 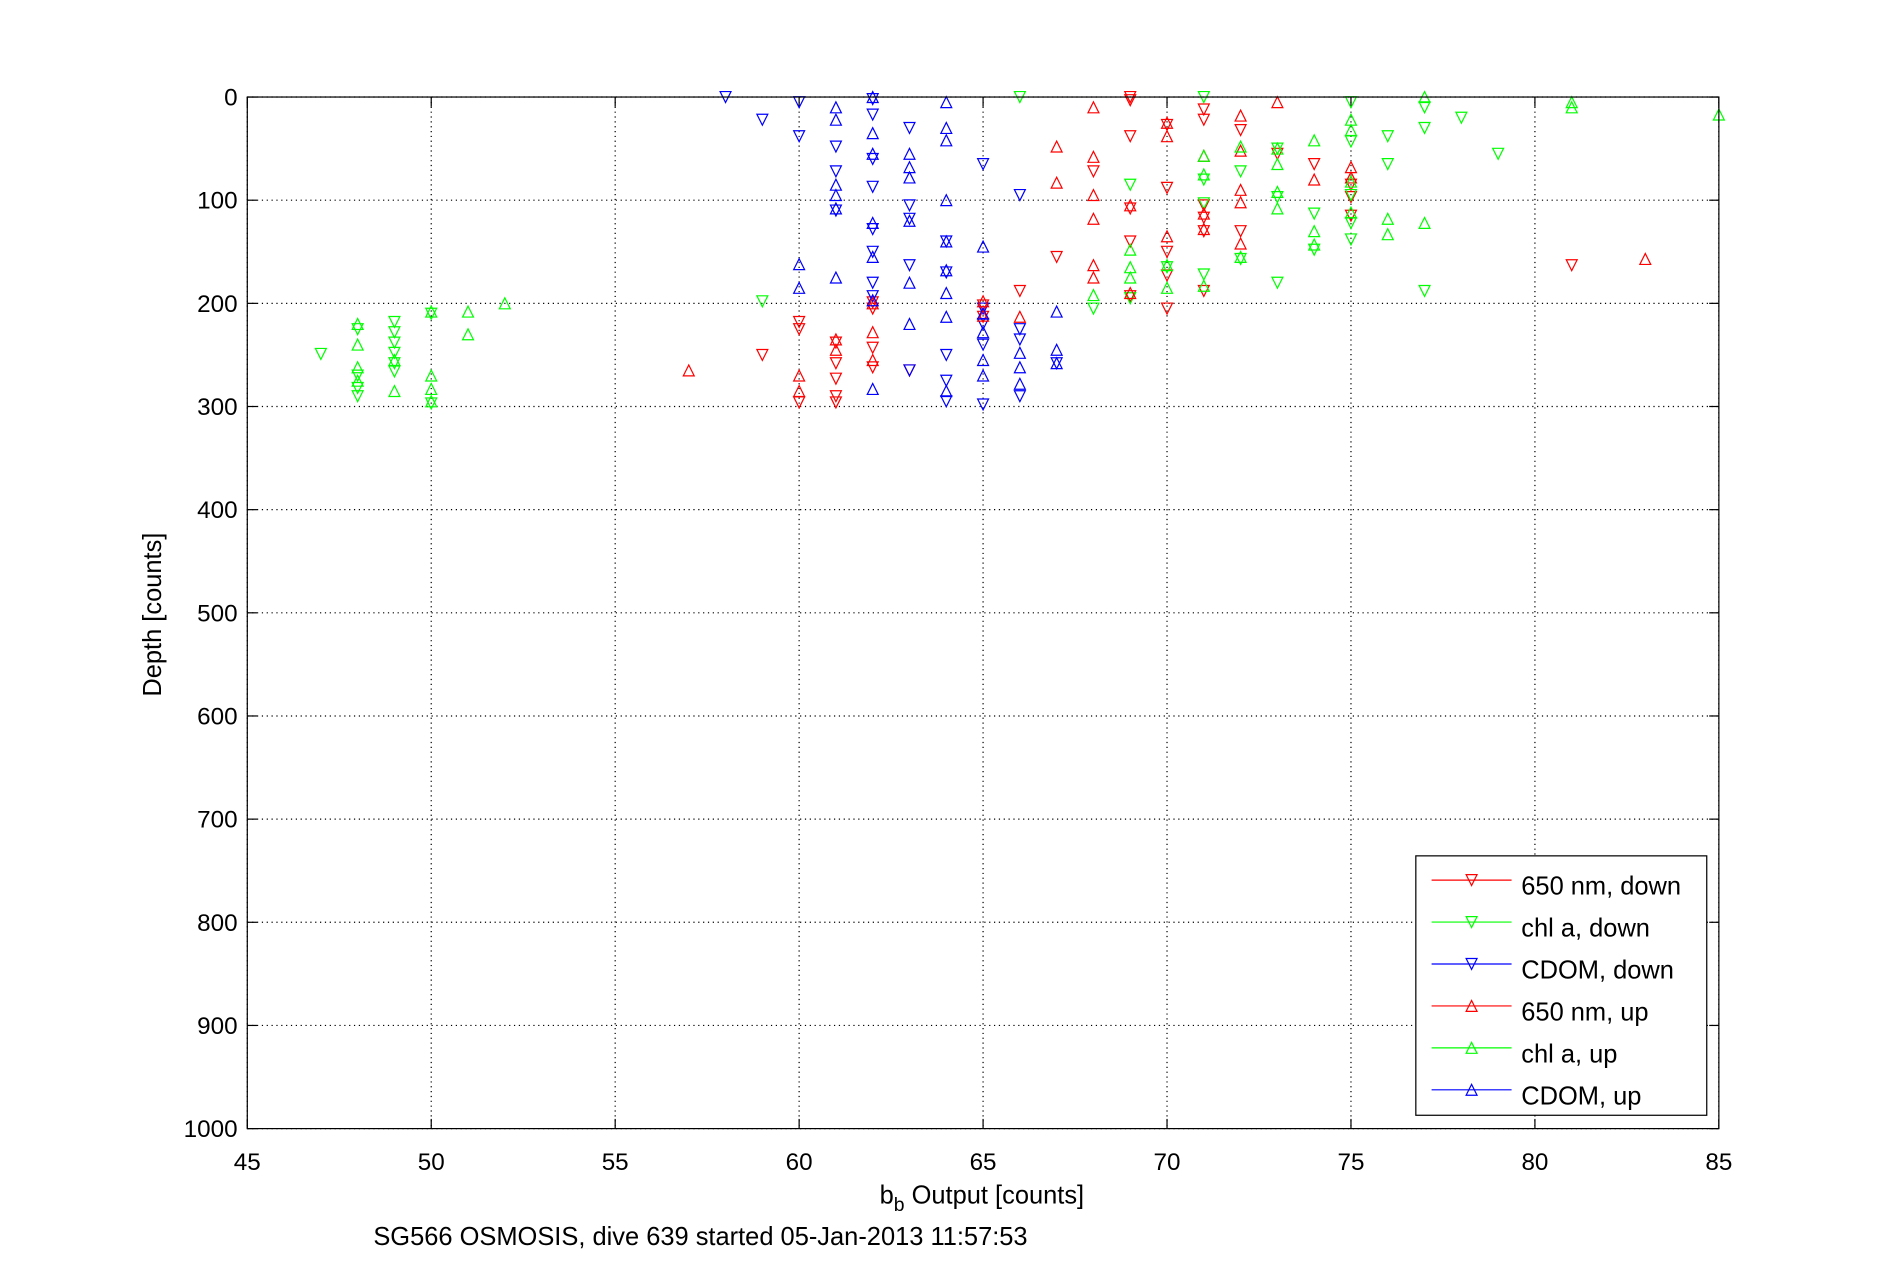 I want to click on x-tick-label: 85, so click(x=1718, y=1162).